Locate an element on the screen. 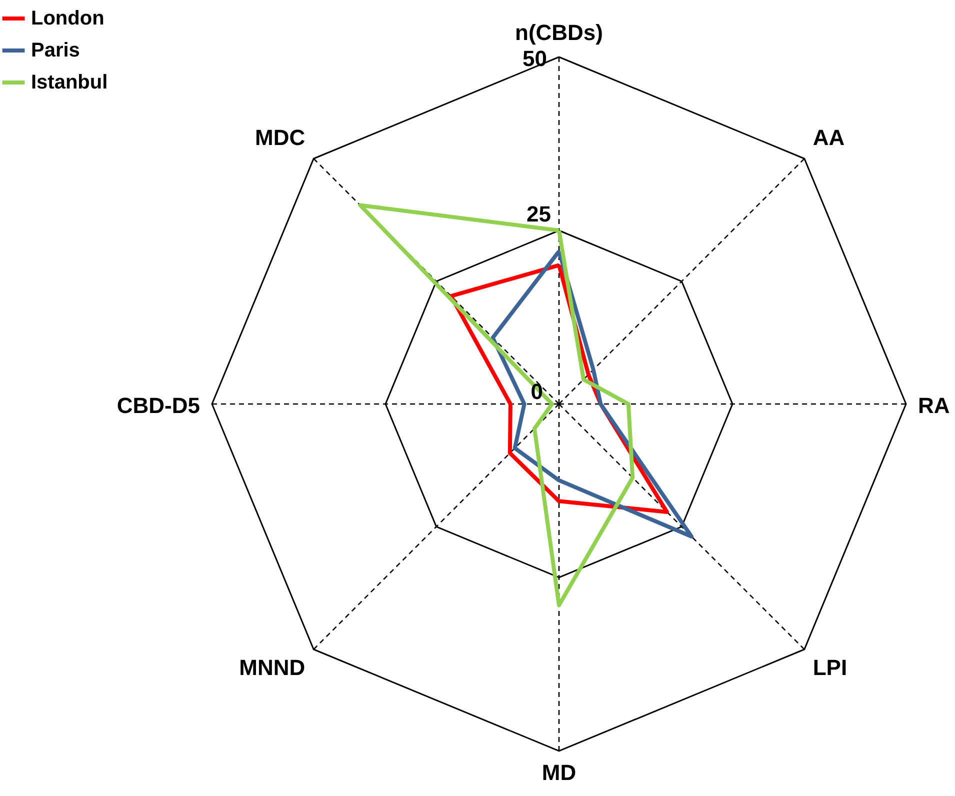  spoke-label: LPI is located at coordinates (830, 667).